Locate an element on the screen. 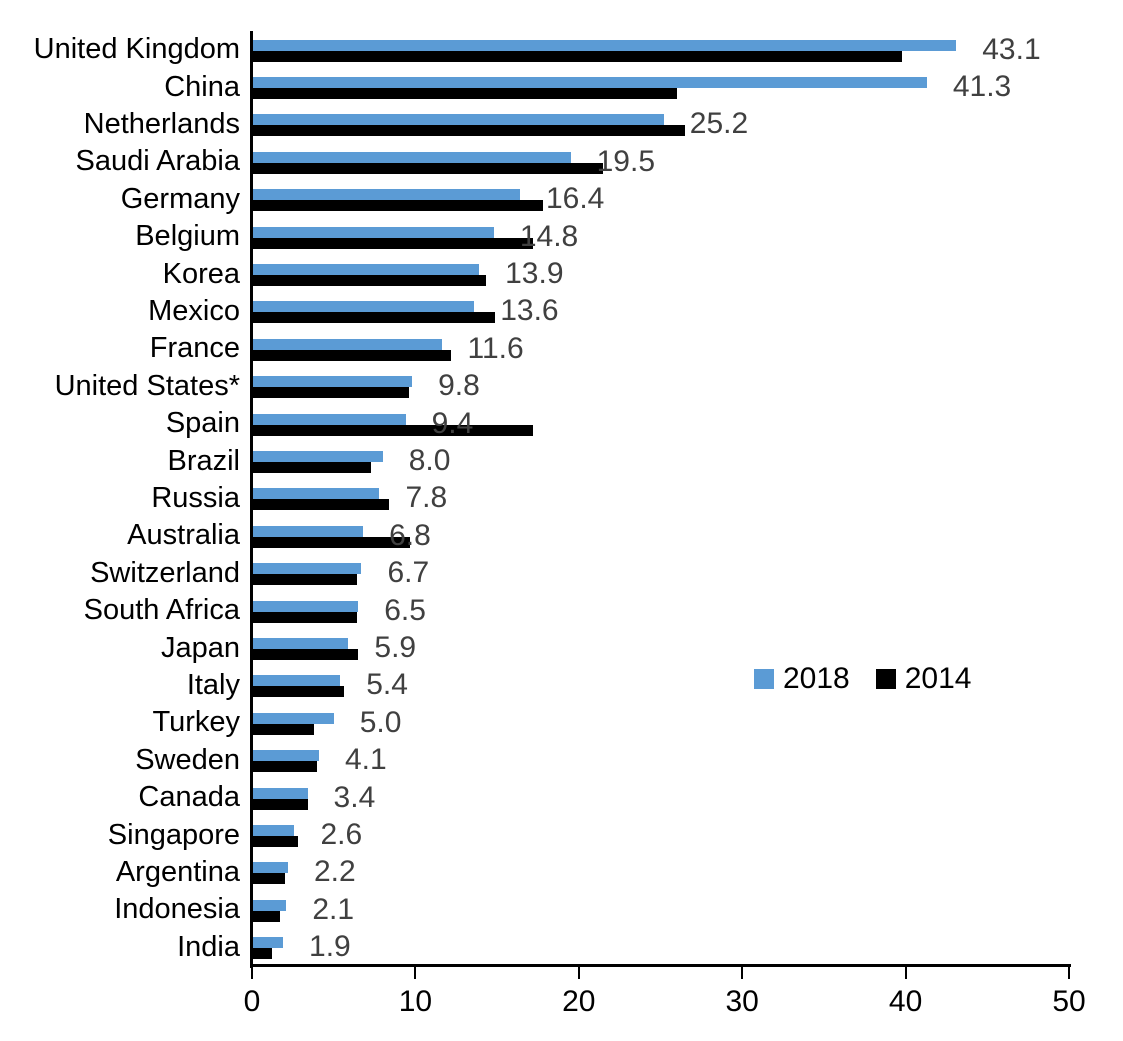 Image resolution: width=1123 pixels, height=1041 pixels. category-label: Australia is located at coordinates (183, 535).